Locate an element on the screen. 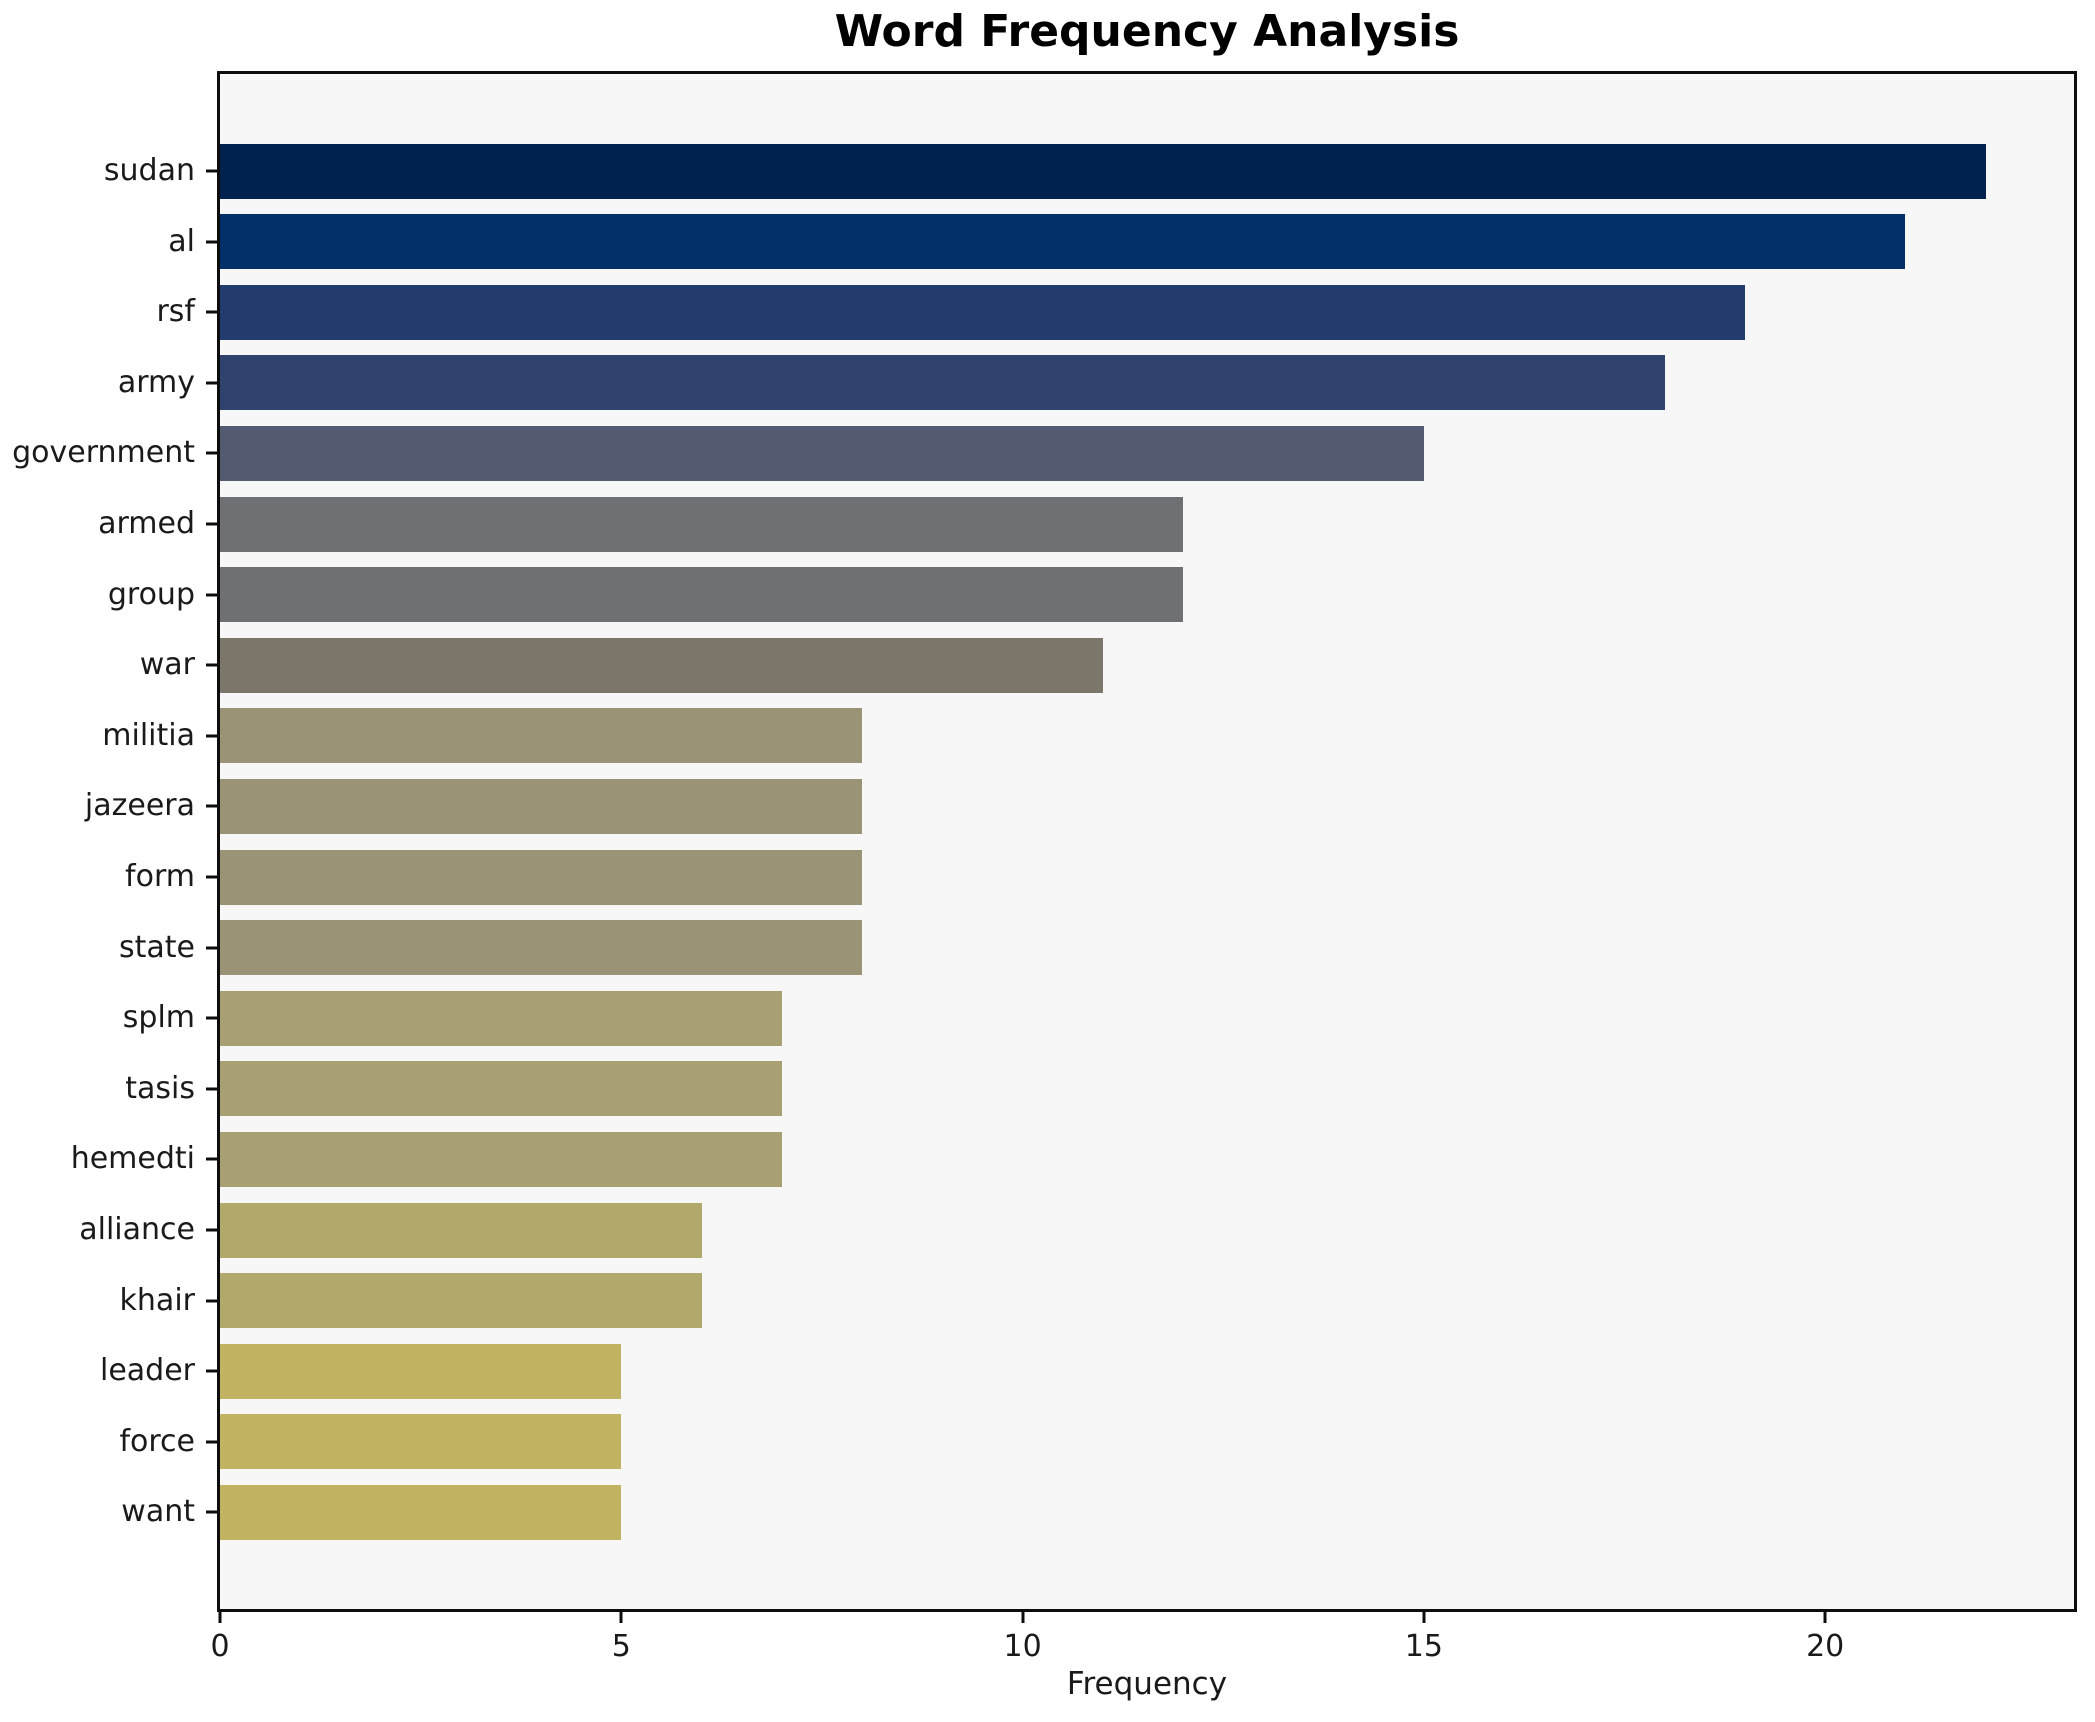  bar-state is located at coordinates (541, 948).